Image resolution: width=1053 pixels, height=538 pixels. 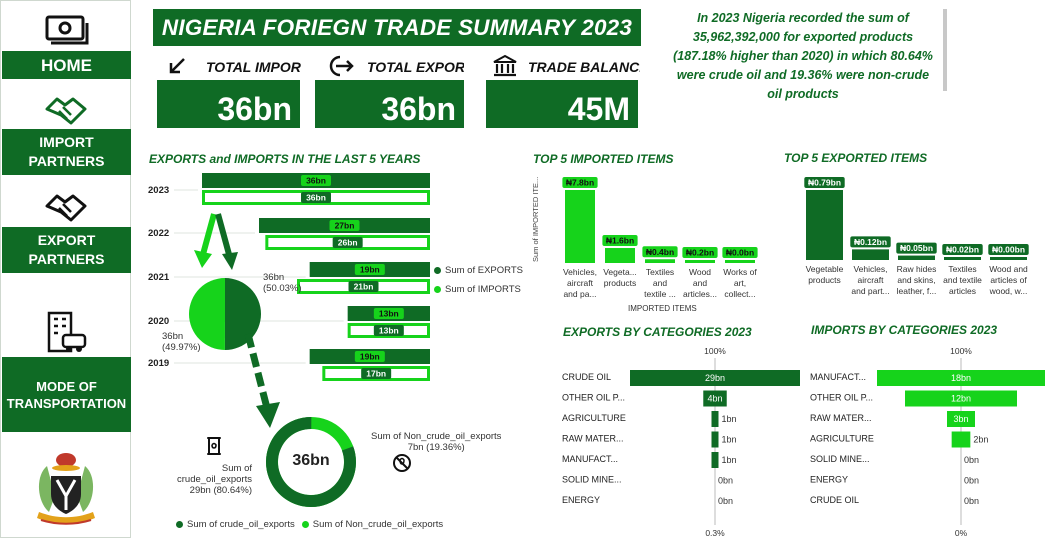 I want to click on year-label: 2022, so click(x=158, y=233).